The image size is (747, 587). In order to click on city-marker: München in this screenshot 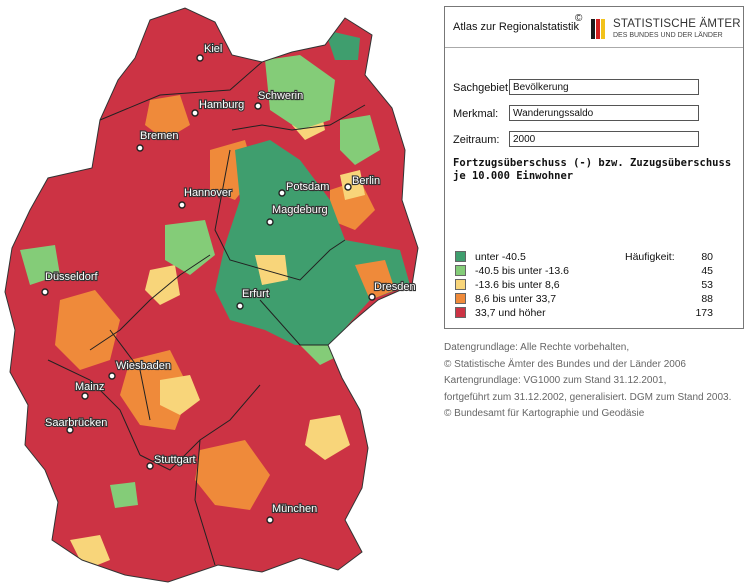, I will do `click(292, 513)`.